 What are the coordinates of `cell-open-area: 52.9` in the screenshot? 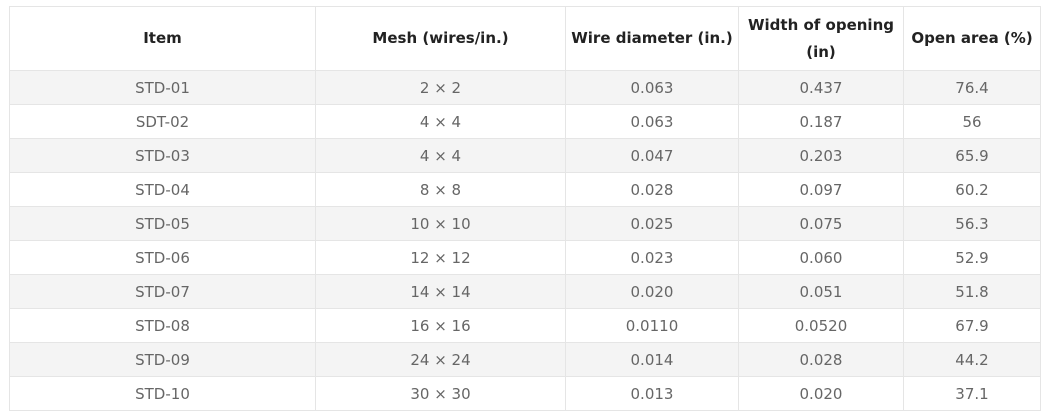 It's located at (972, 257).